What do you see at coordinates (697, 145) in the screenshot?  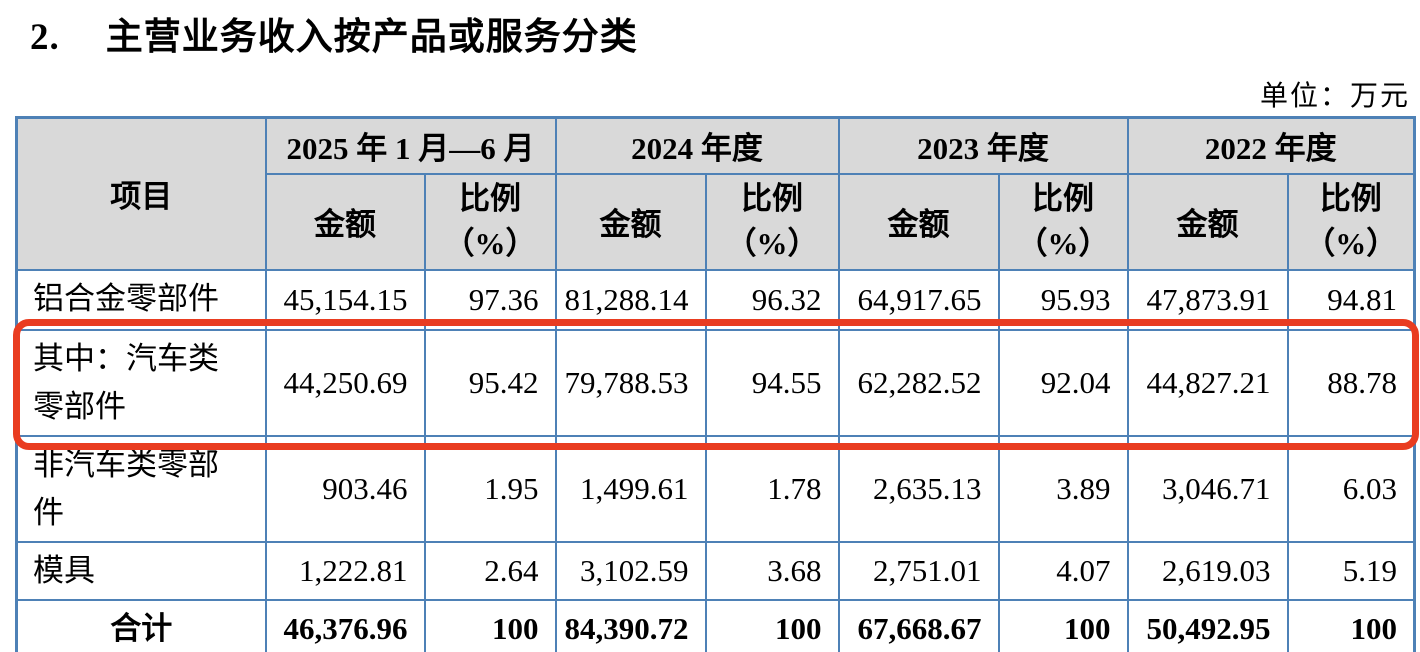 I see `col-header-period-2024: 2024 年度` at bounding box center [697, 145].